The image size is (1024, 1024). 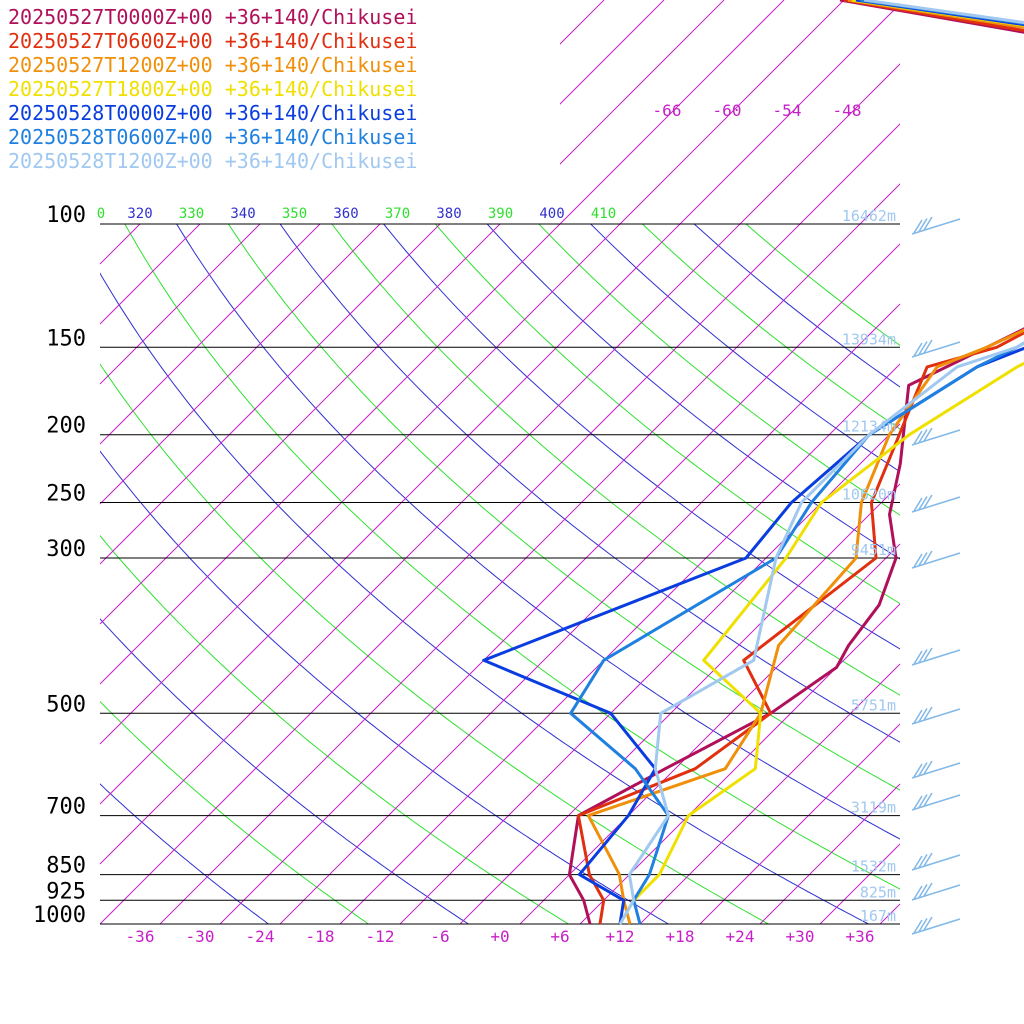 What do you see at coordinates (620, 936) in the screenshot?
I see `temperature-tick-label: +12` at bounding box center [620, 936].